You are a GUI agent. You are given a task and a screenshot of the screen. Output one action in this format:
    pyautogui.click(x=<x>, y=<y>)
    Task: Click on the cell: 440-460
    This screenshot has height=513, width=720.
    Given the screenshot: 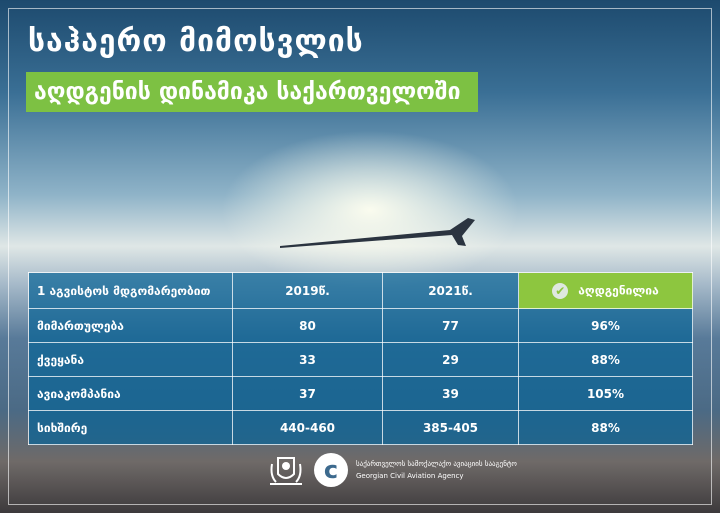 What is the action you would take?
    pyautogui.click(x=307, y=427)
    